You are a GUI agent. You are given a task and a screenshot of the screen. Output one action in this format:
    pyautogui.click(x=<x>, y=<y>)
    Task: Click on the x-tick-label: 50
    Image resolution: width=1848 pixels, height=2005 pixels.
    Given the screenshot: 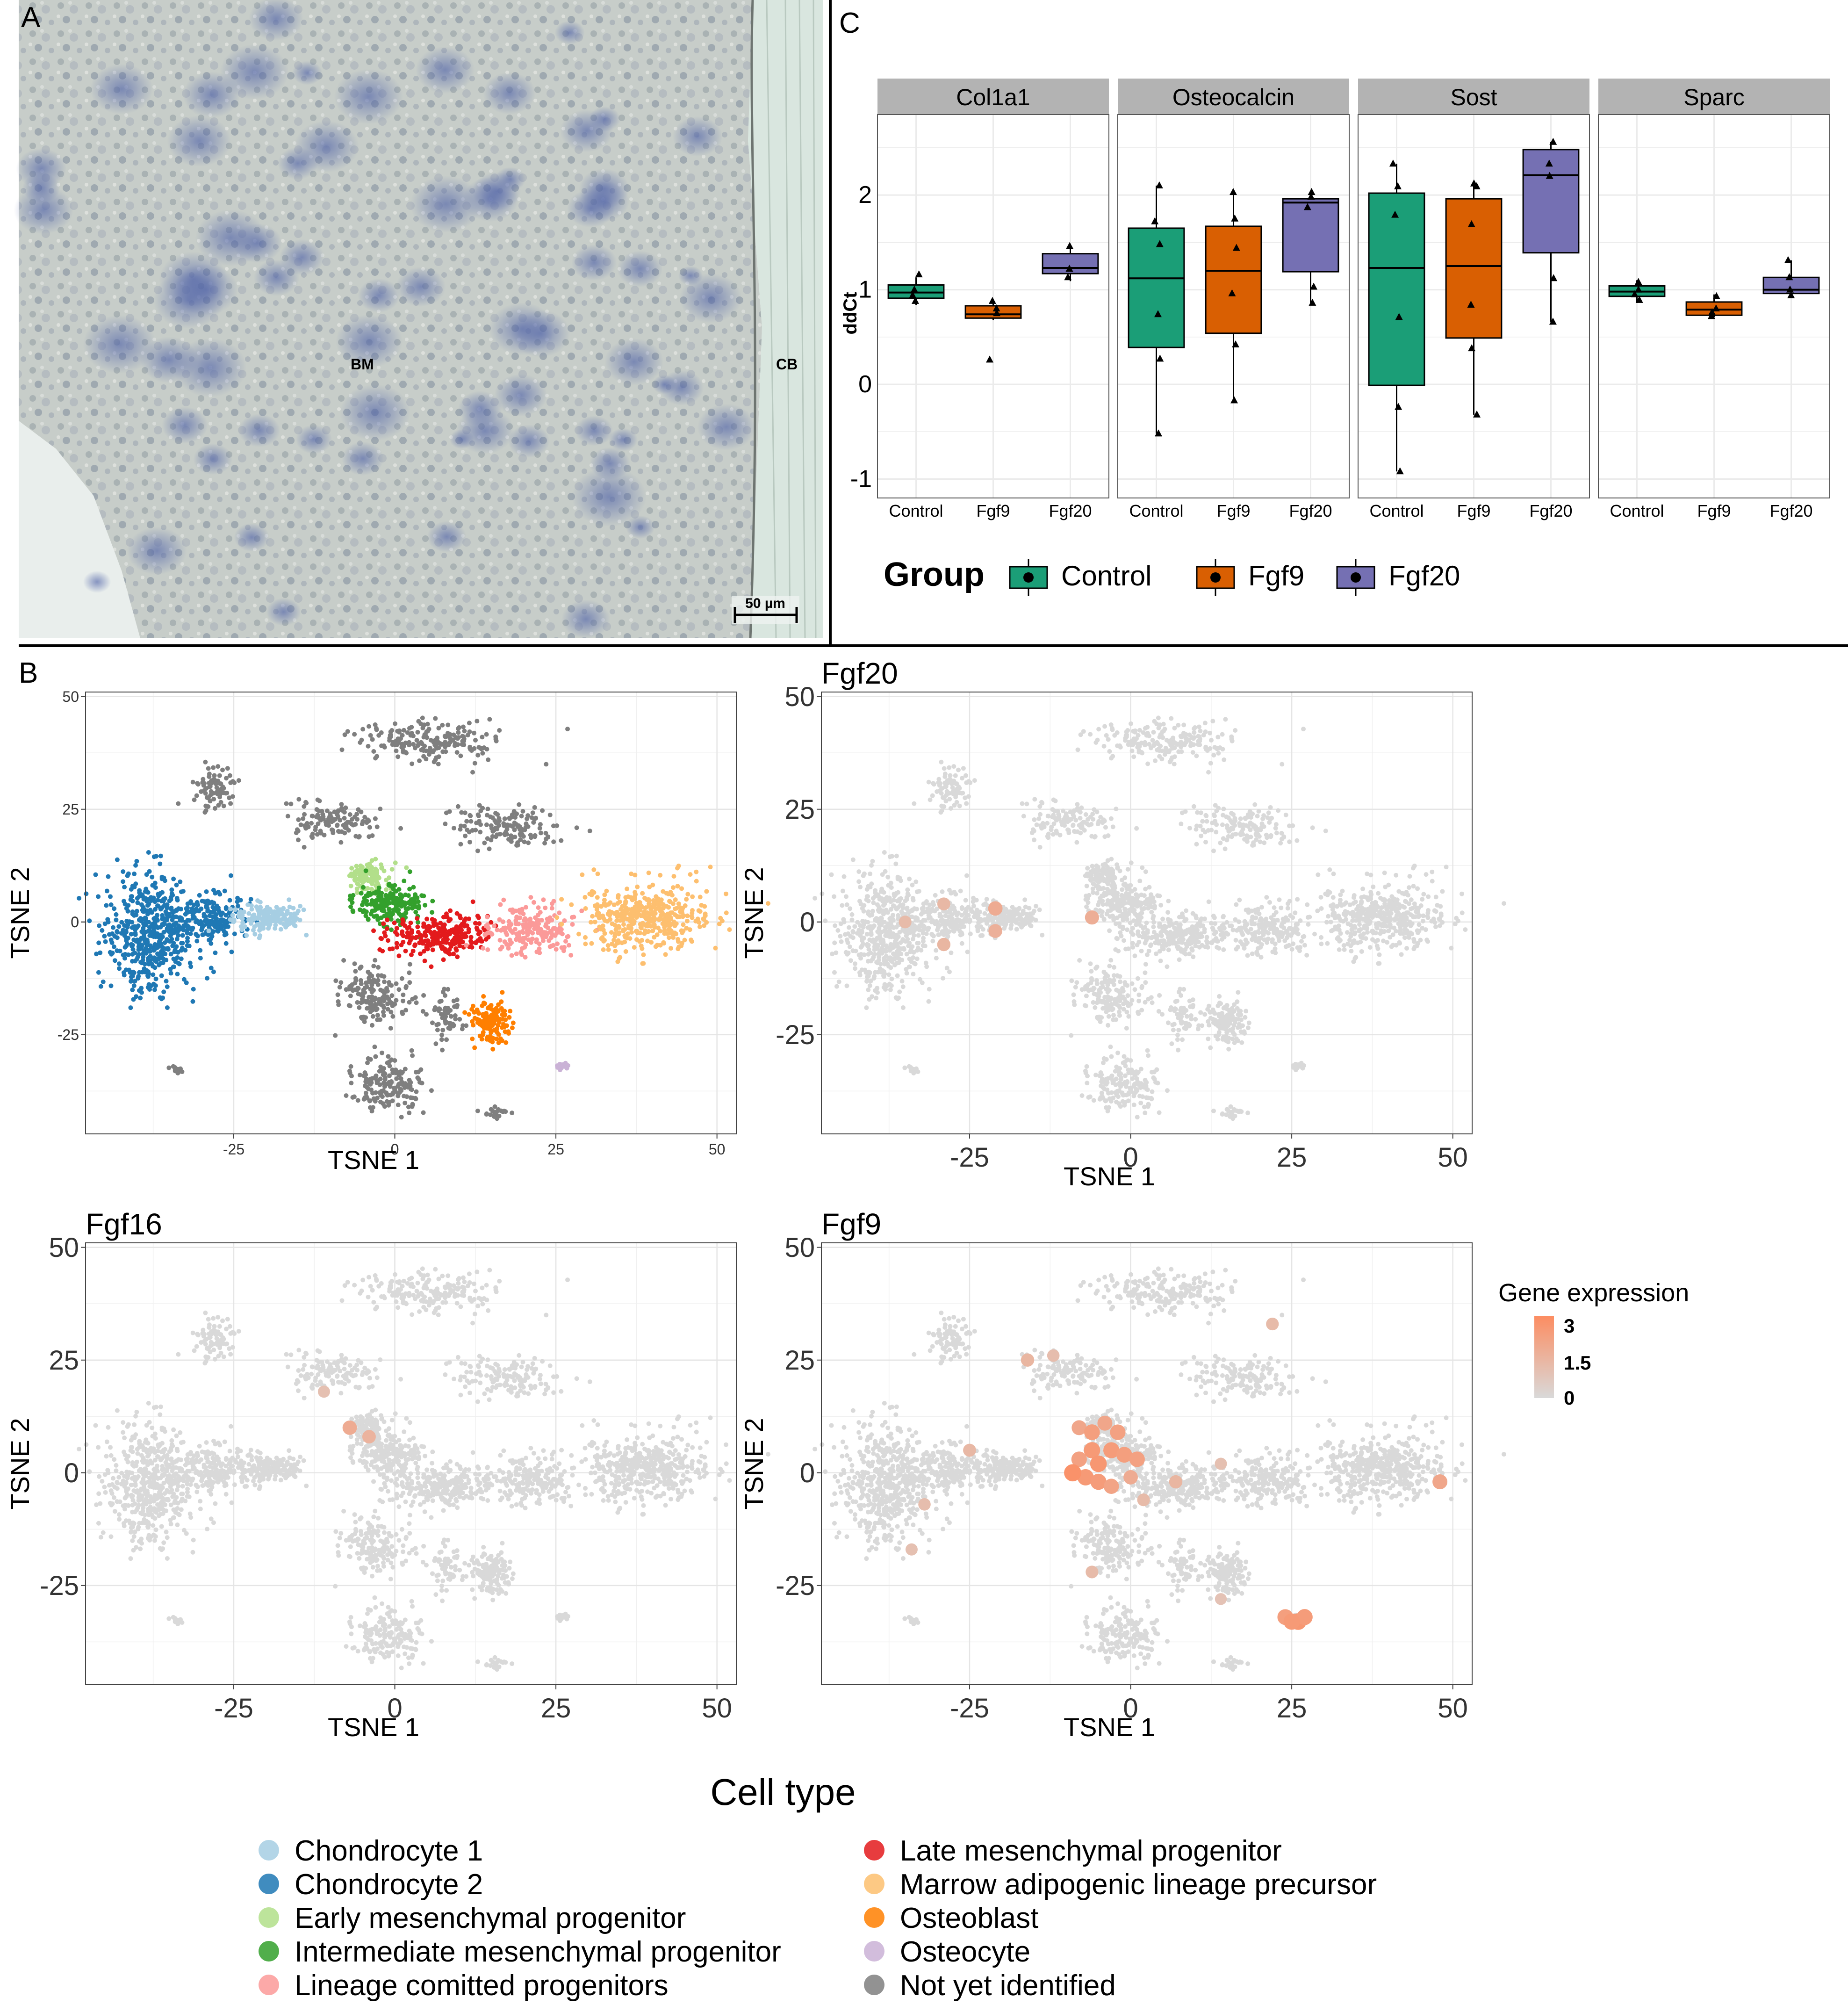 What is the action you would take?
    pyautogui.click(x=717, y=1149)
    